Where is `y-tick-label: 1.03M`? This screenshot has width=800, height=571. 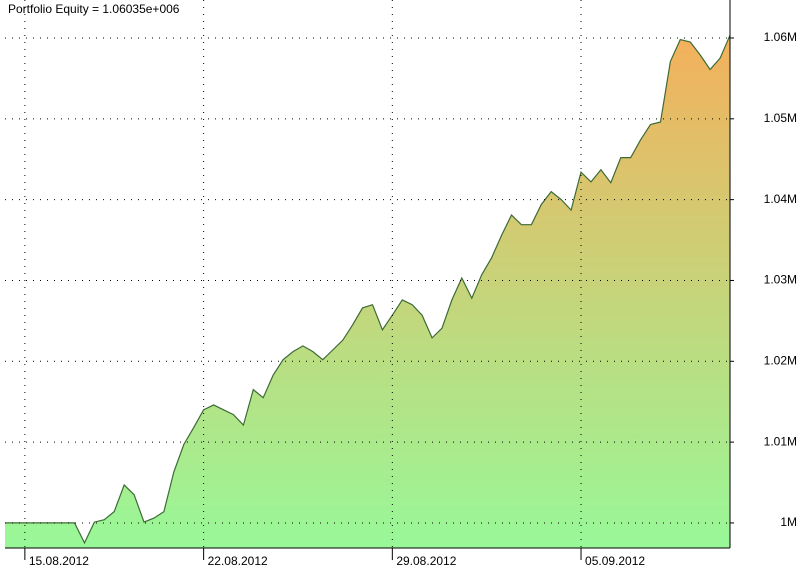
y-tick-label: 1.03M is located at coordinates (780, 280).